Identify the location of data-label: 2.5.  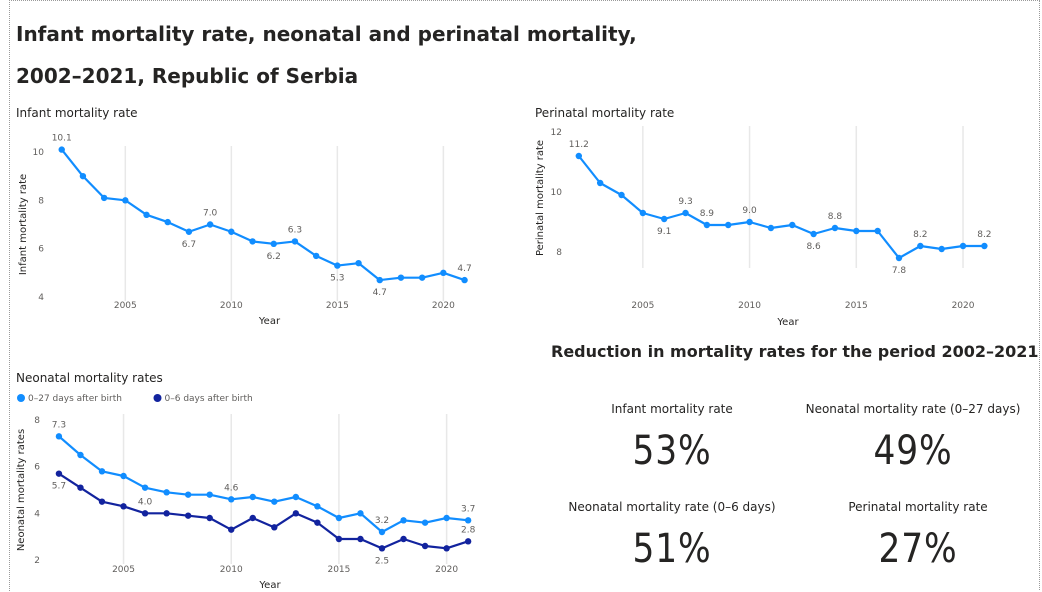
(382, 561).